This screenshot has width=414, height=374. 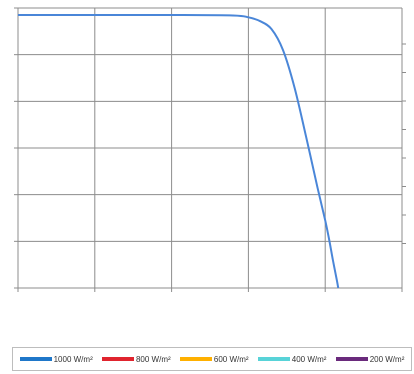 I want to click on legend-label-1000: 1000 W/m², so click(x=73, y=359).